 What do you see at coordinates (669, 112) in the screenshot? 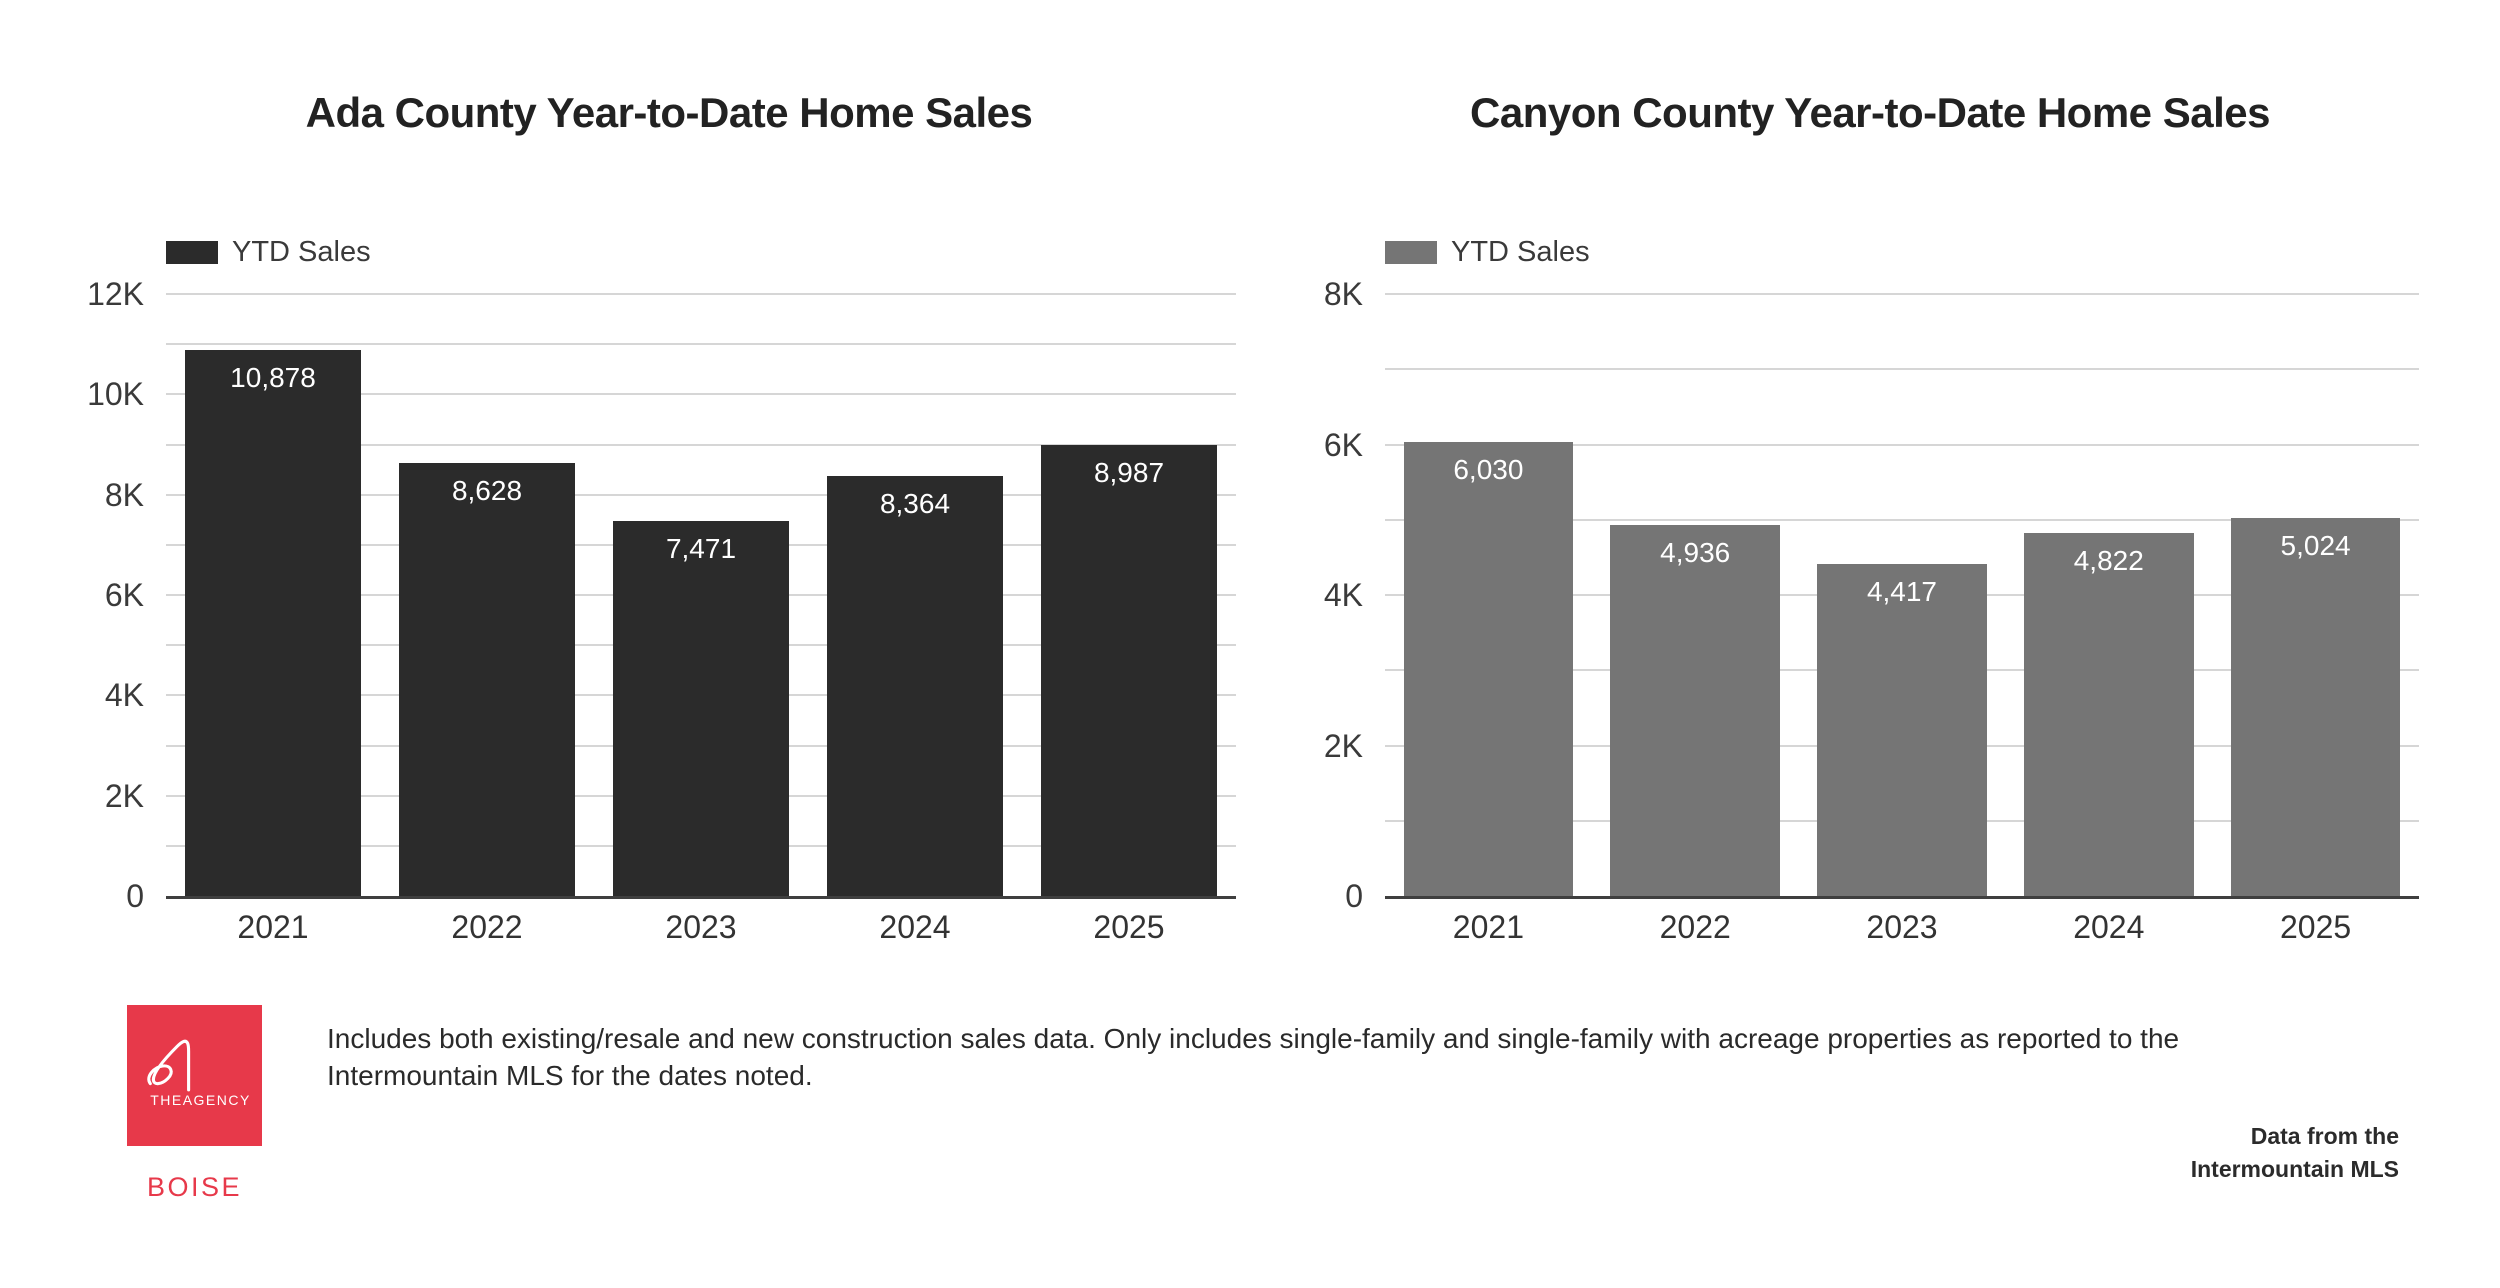
I see `chart-title: Ada County Year-to-Date Home Sales` at bounding box center [669, 112].